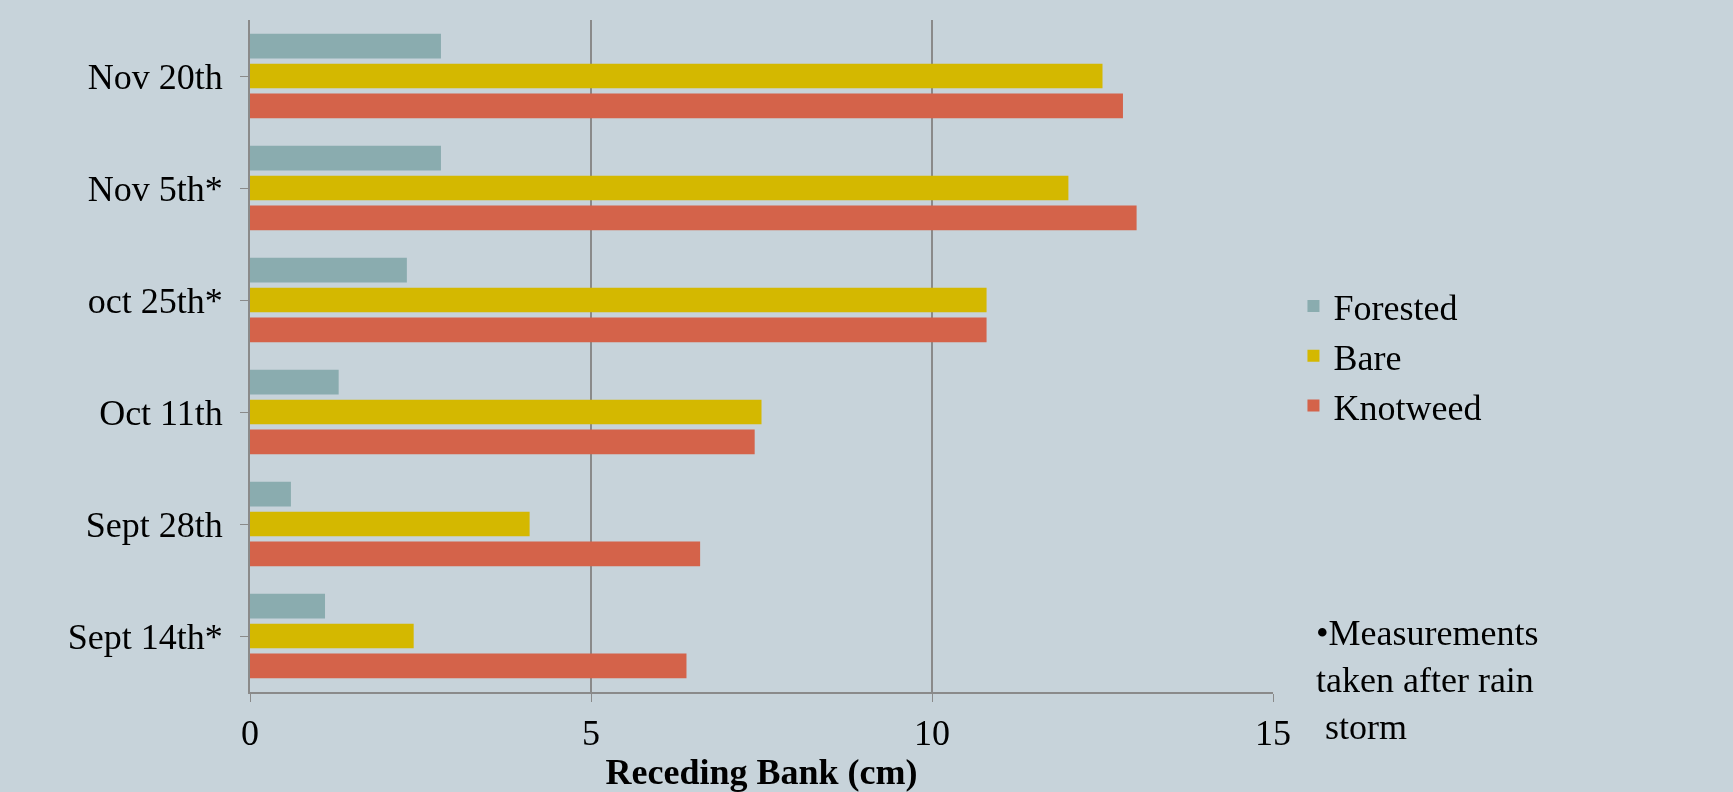 The image size is (1733, 792). I want to click on y-tick-label: Nov 5th*, so click(155, 188).